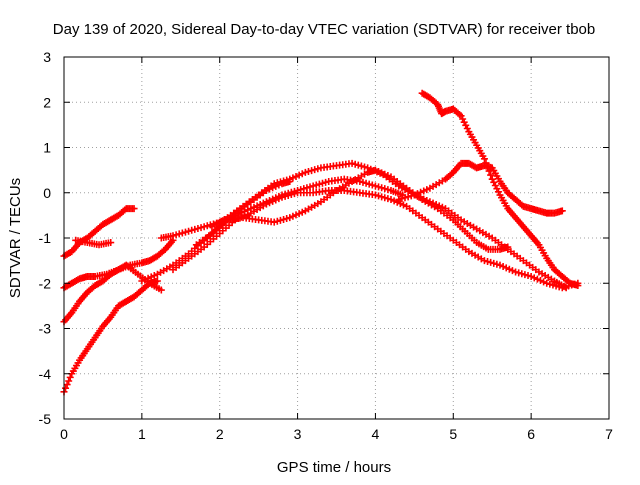 The height and width of the screenshot is (485, 640). I want to click on x-tick-label: 3, so click(298, 434).